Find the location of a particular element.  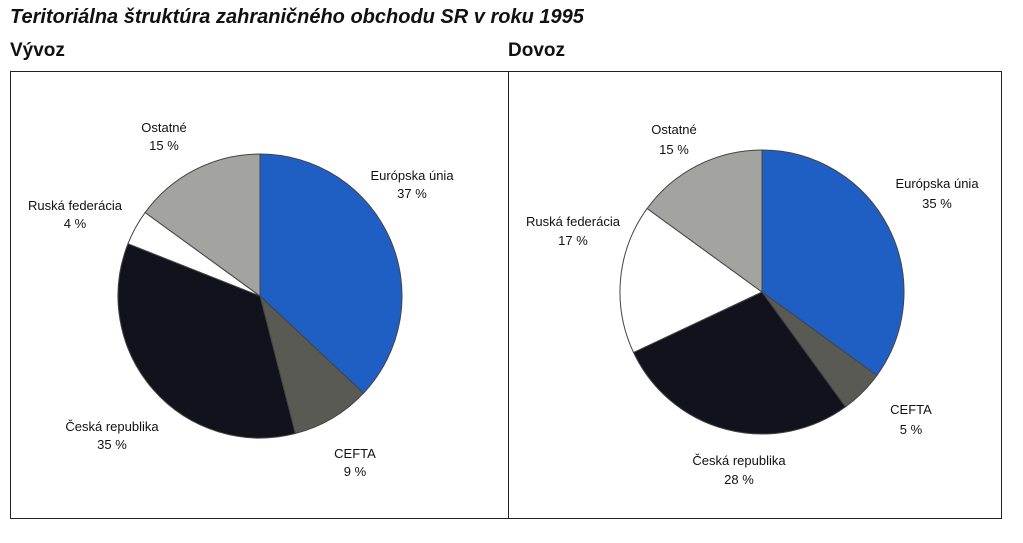

import-slice-ceska-republika is located at coordinates (739, 363).